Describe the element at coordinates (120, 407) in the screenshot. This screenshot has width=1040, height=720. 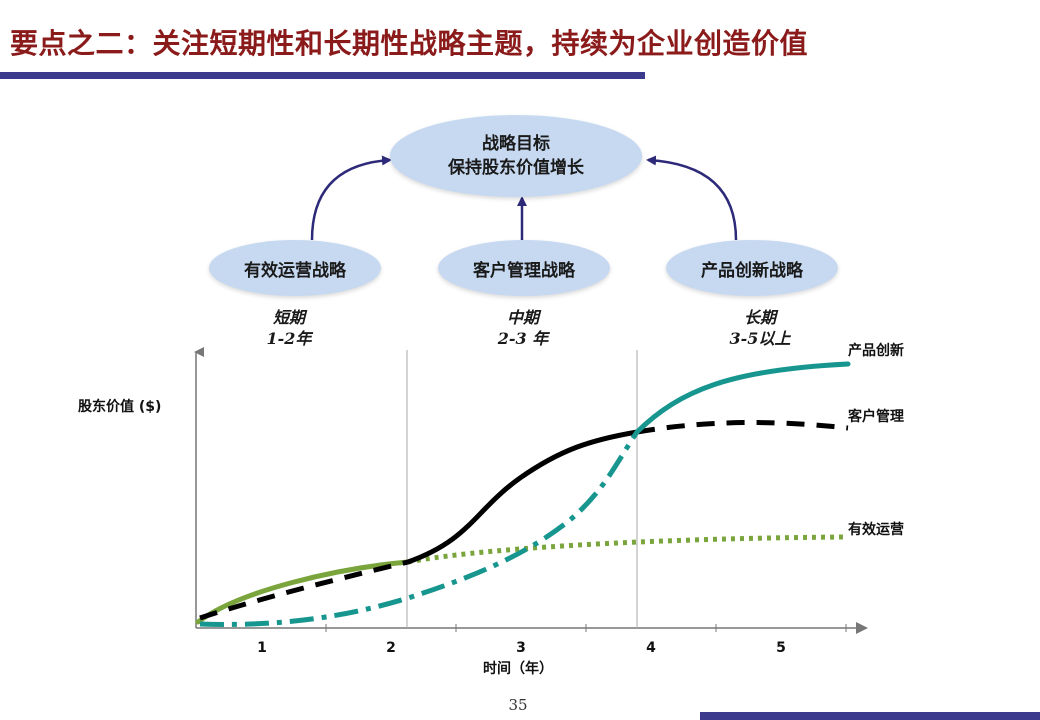
I see `y-axis-label: 股东价值 ($)` at that location.